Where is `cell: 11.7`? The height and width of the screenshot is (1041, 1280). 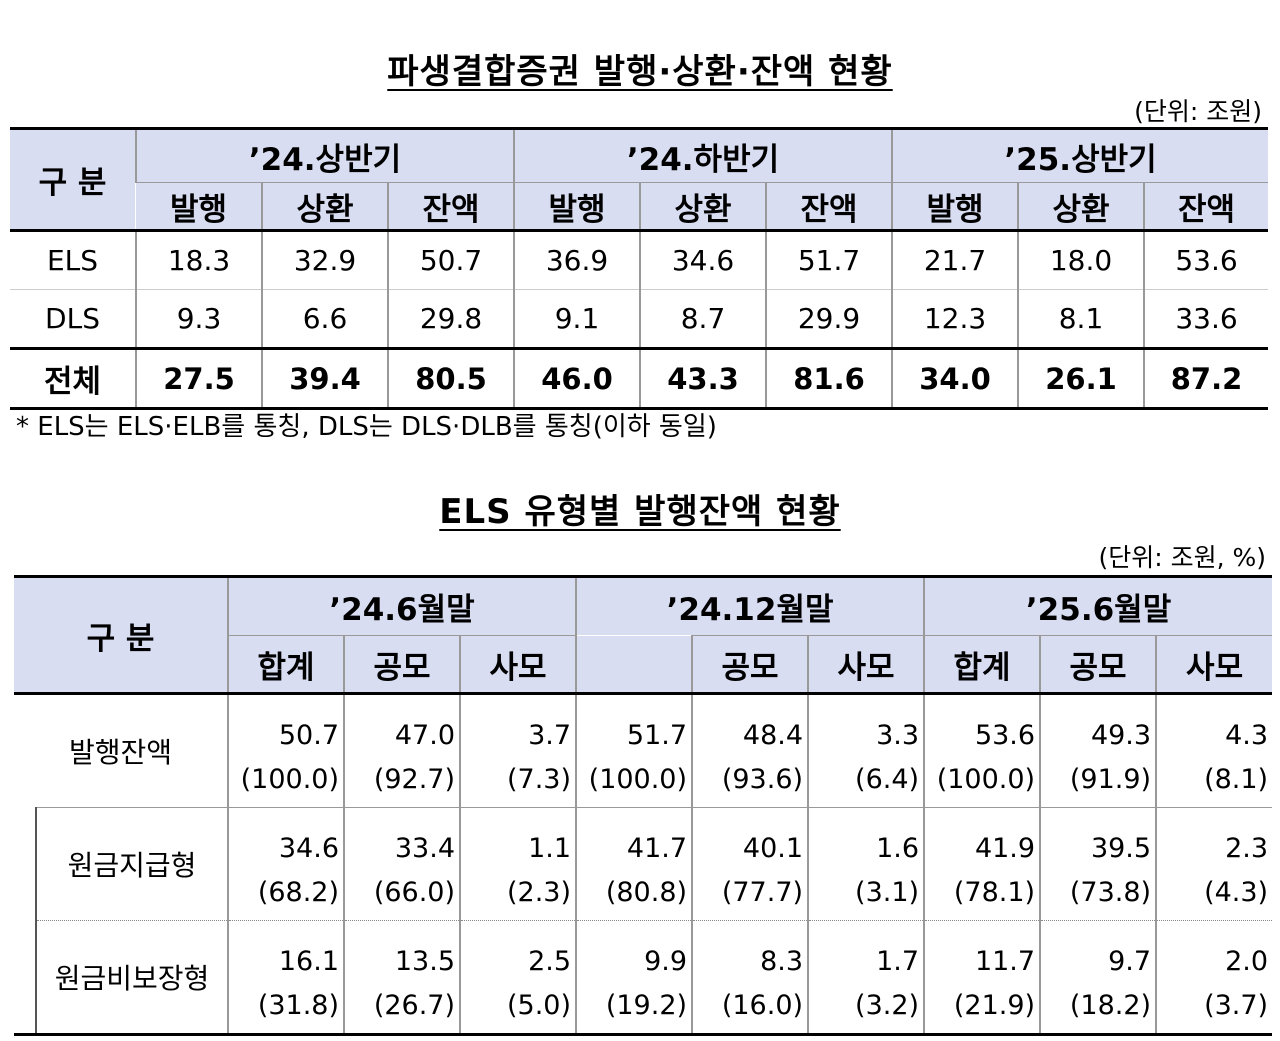 cell: 11.7 is located at coordinates (982, 948).